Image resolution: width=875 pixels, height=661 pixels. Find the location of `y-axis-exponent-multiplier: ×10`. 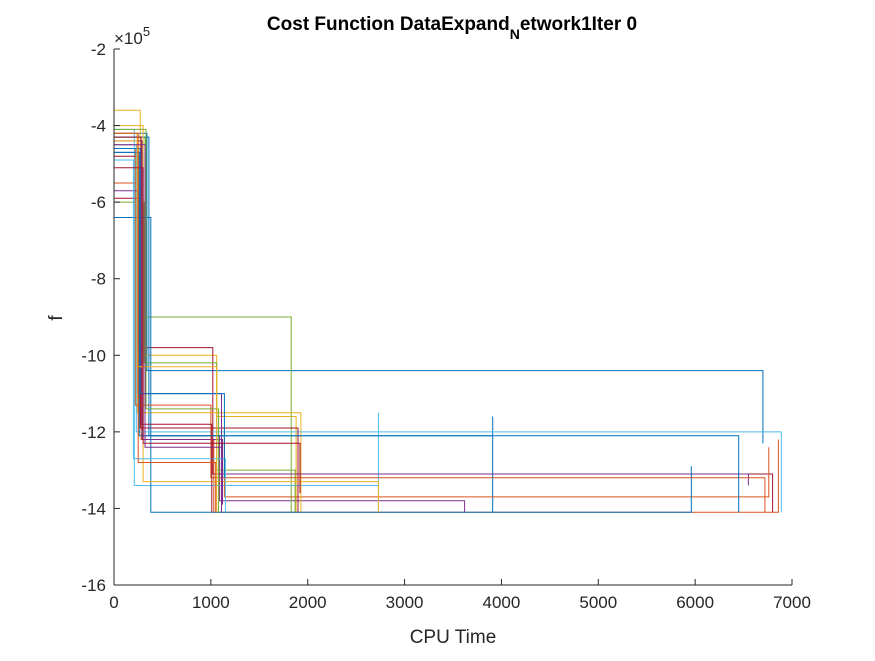

y-axis-exponent-multiplier: ×10 is located at coordinates (128, 38).